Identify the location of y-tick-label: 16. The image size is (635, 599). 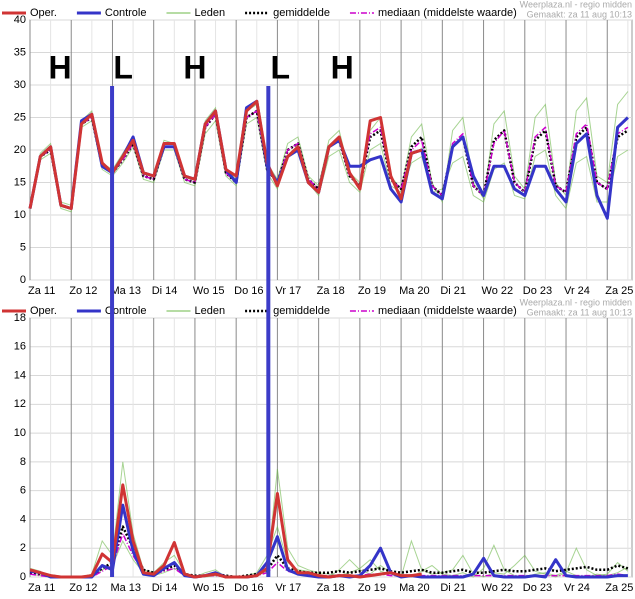
(20, 347).